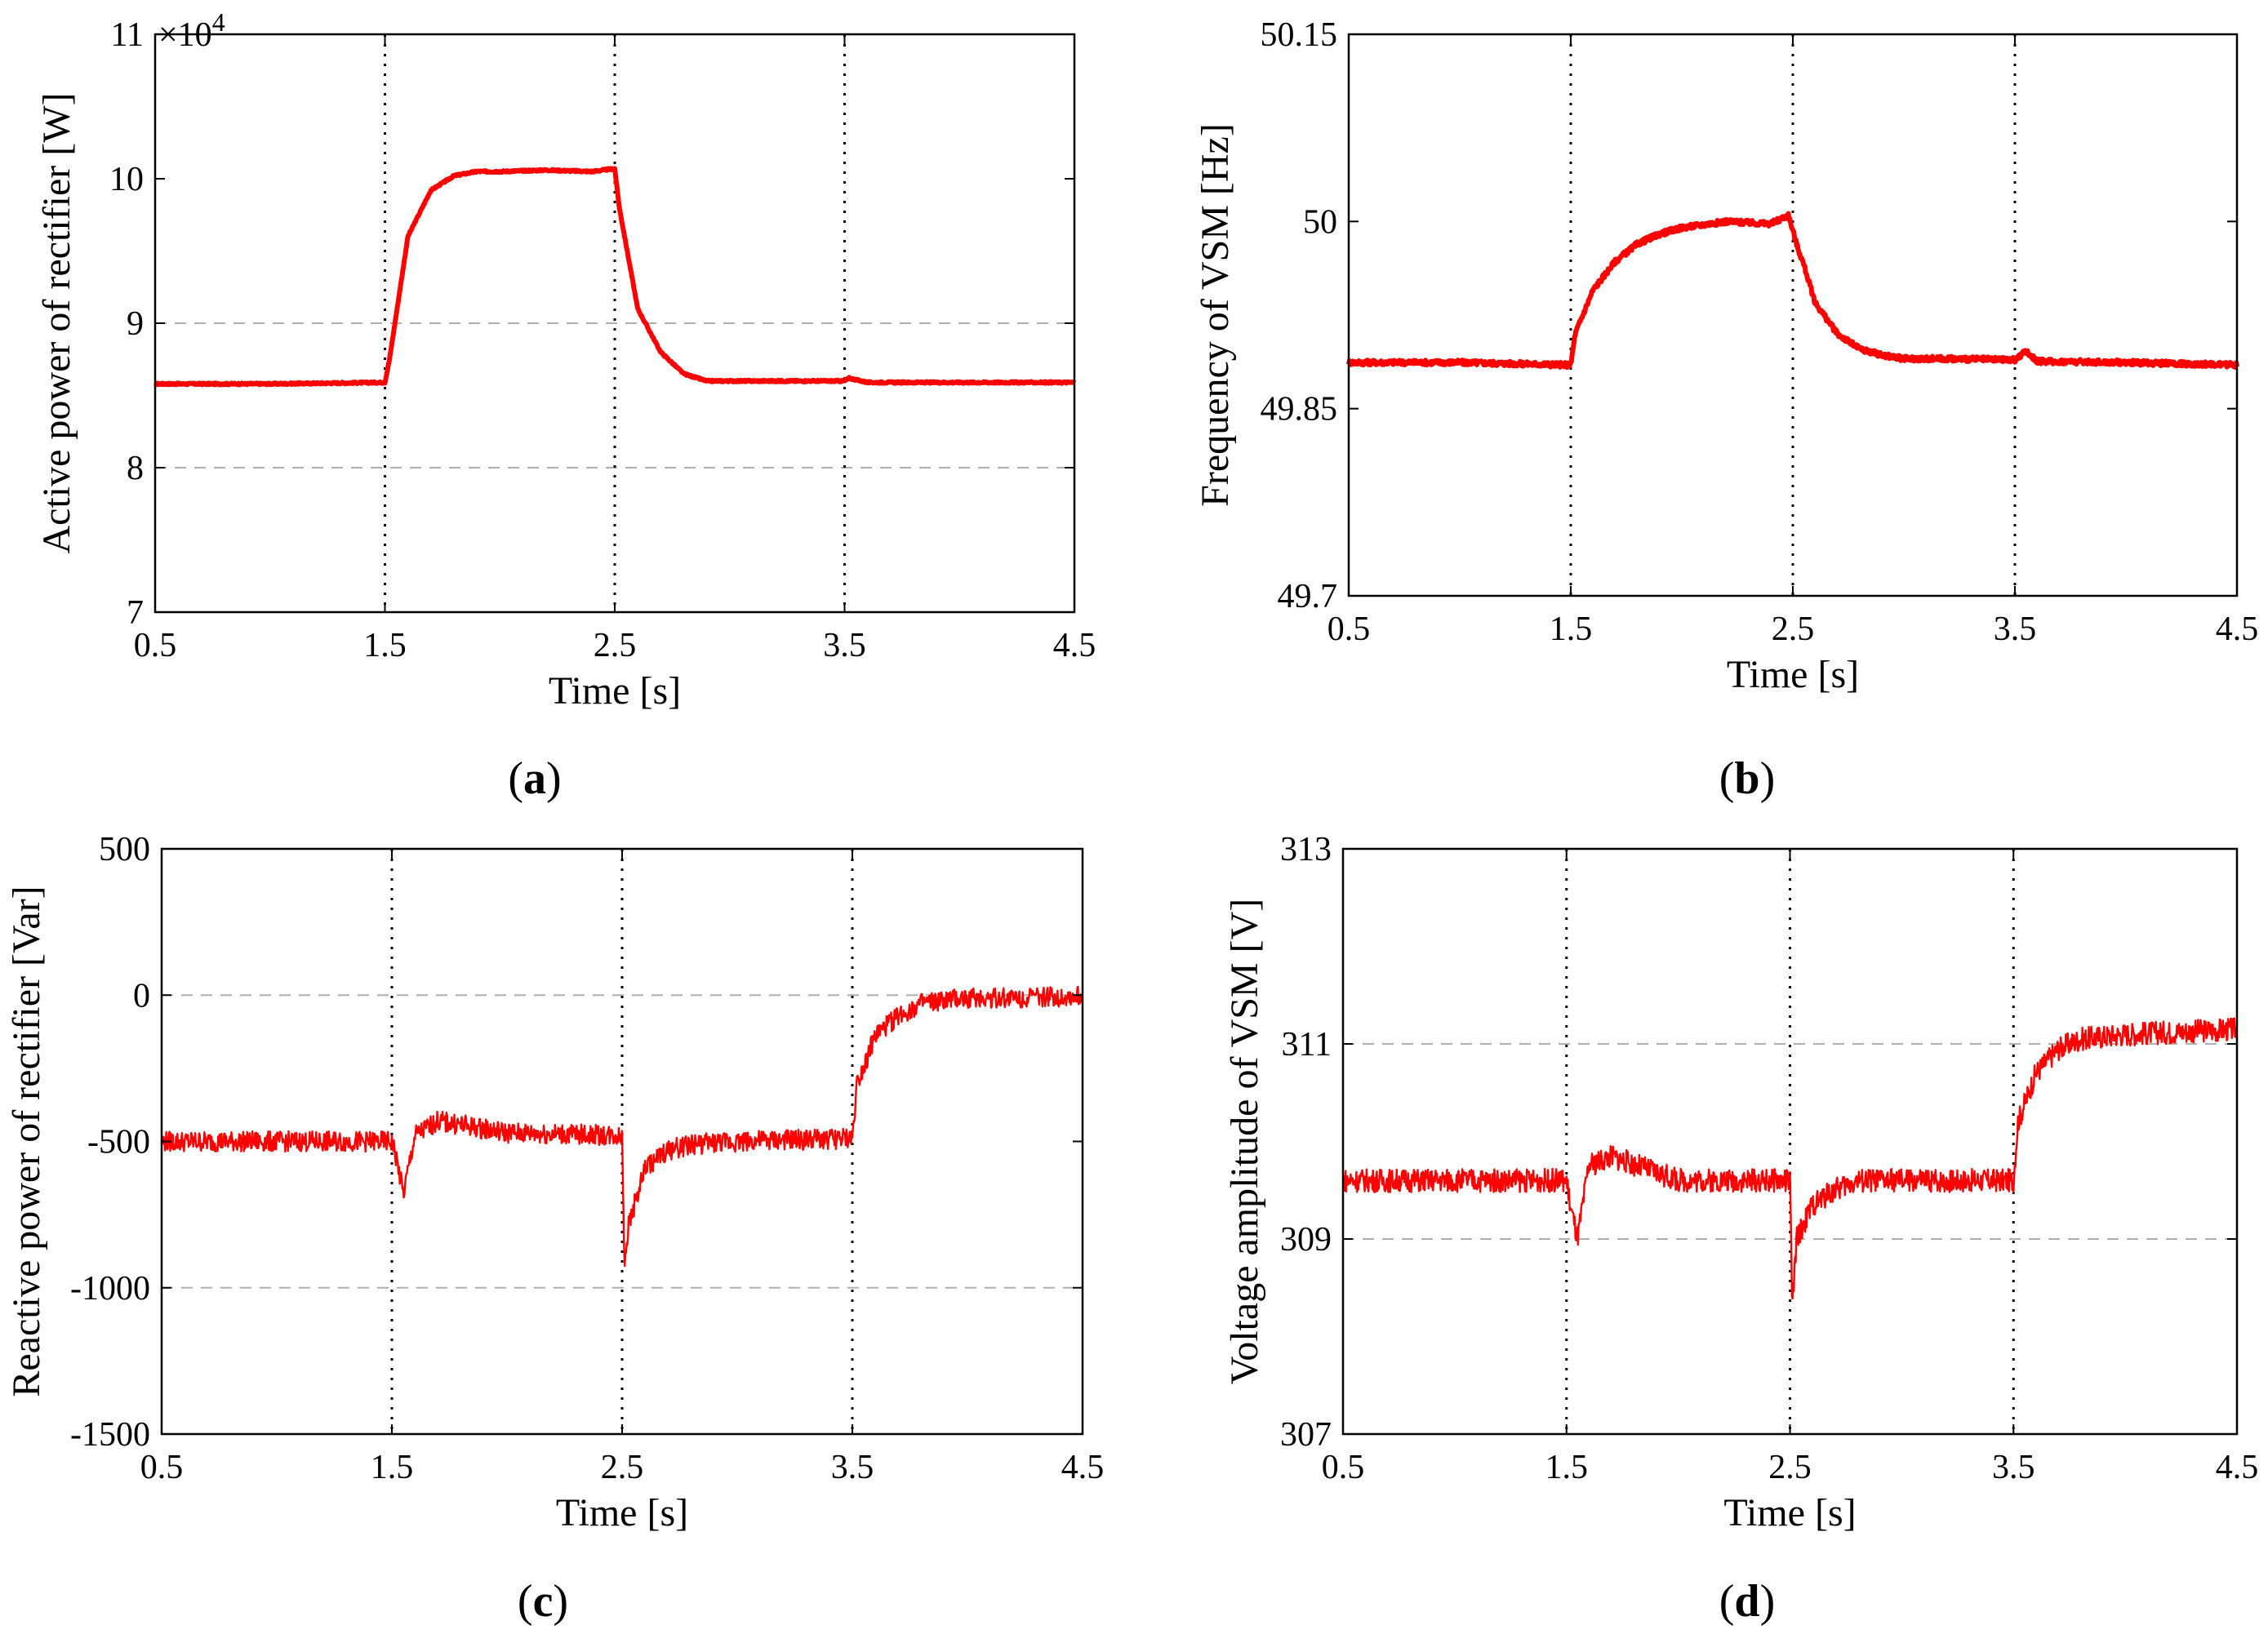 This screenshot has width=2268, height=1643. What do you see at coordinates (1306, 1435) in the screenshot?
I see `y-tick-label: 307` at bounding box center [1306, 1435].